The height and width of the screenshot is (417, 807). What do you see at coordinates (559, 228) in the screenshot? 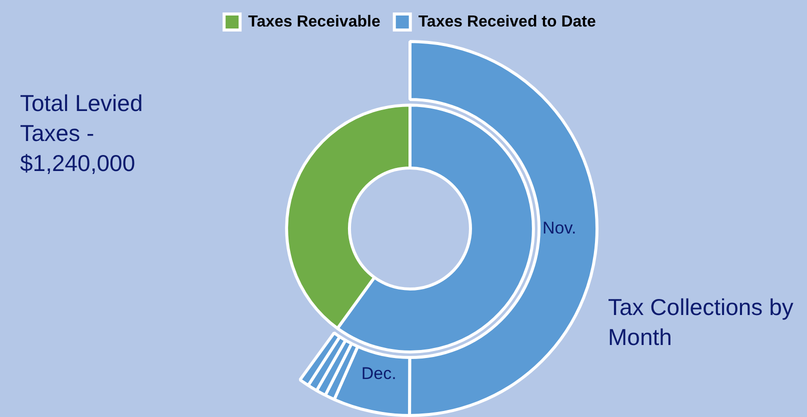
I see `slice-label: Nov.` at bounding box center [559, 228].